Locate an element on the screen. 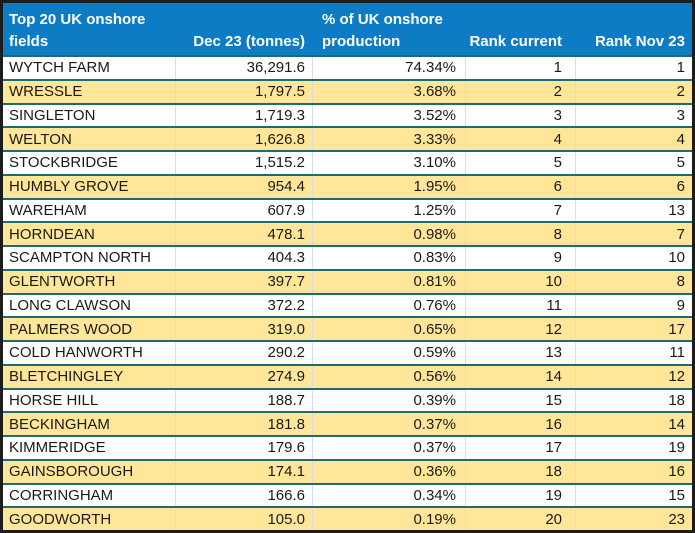 The width and height of the screenshot is (695, 533). field-name-cell: SCAMPTON NORTH is located at coordinates (80, 258).